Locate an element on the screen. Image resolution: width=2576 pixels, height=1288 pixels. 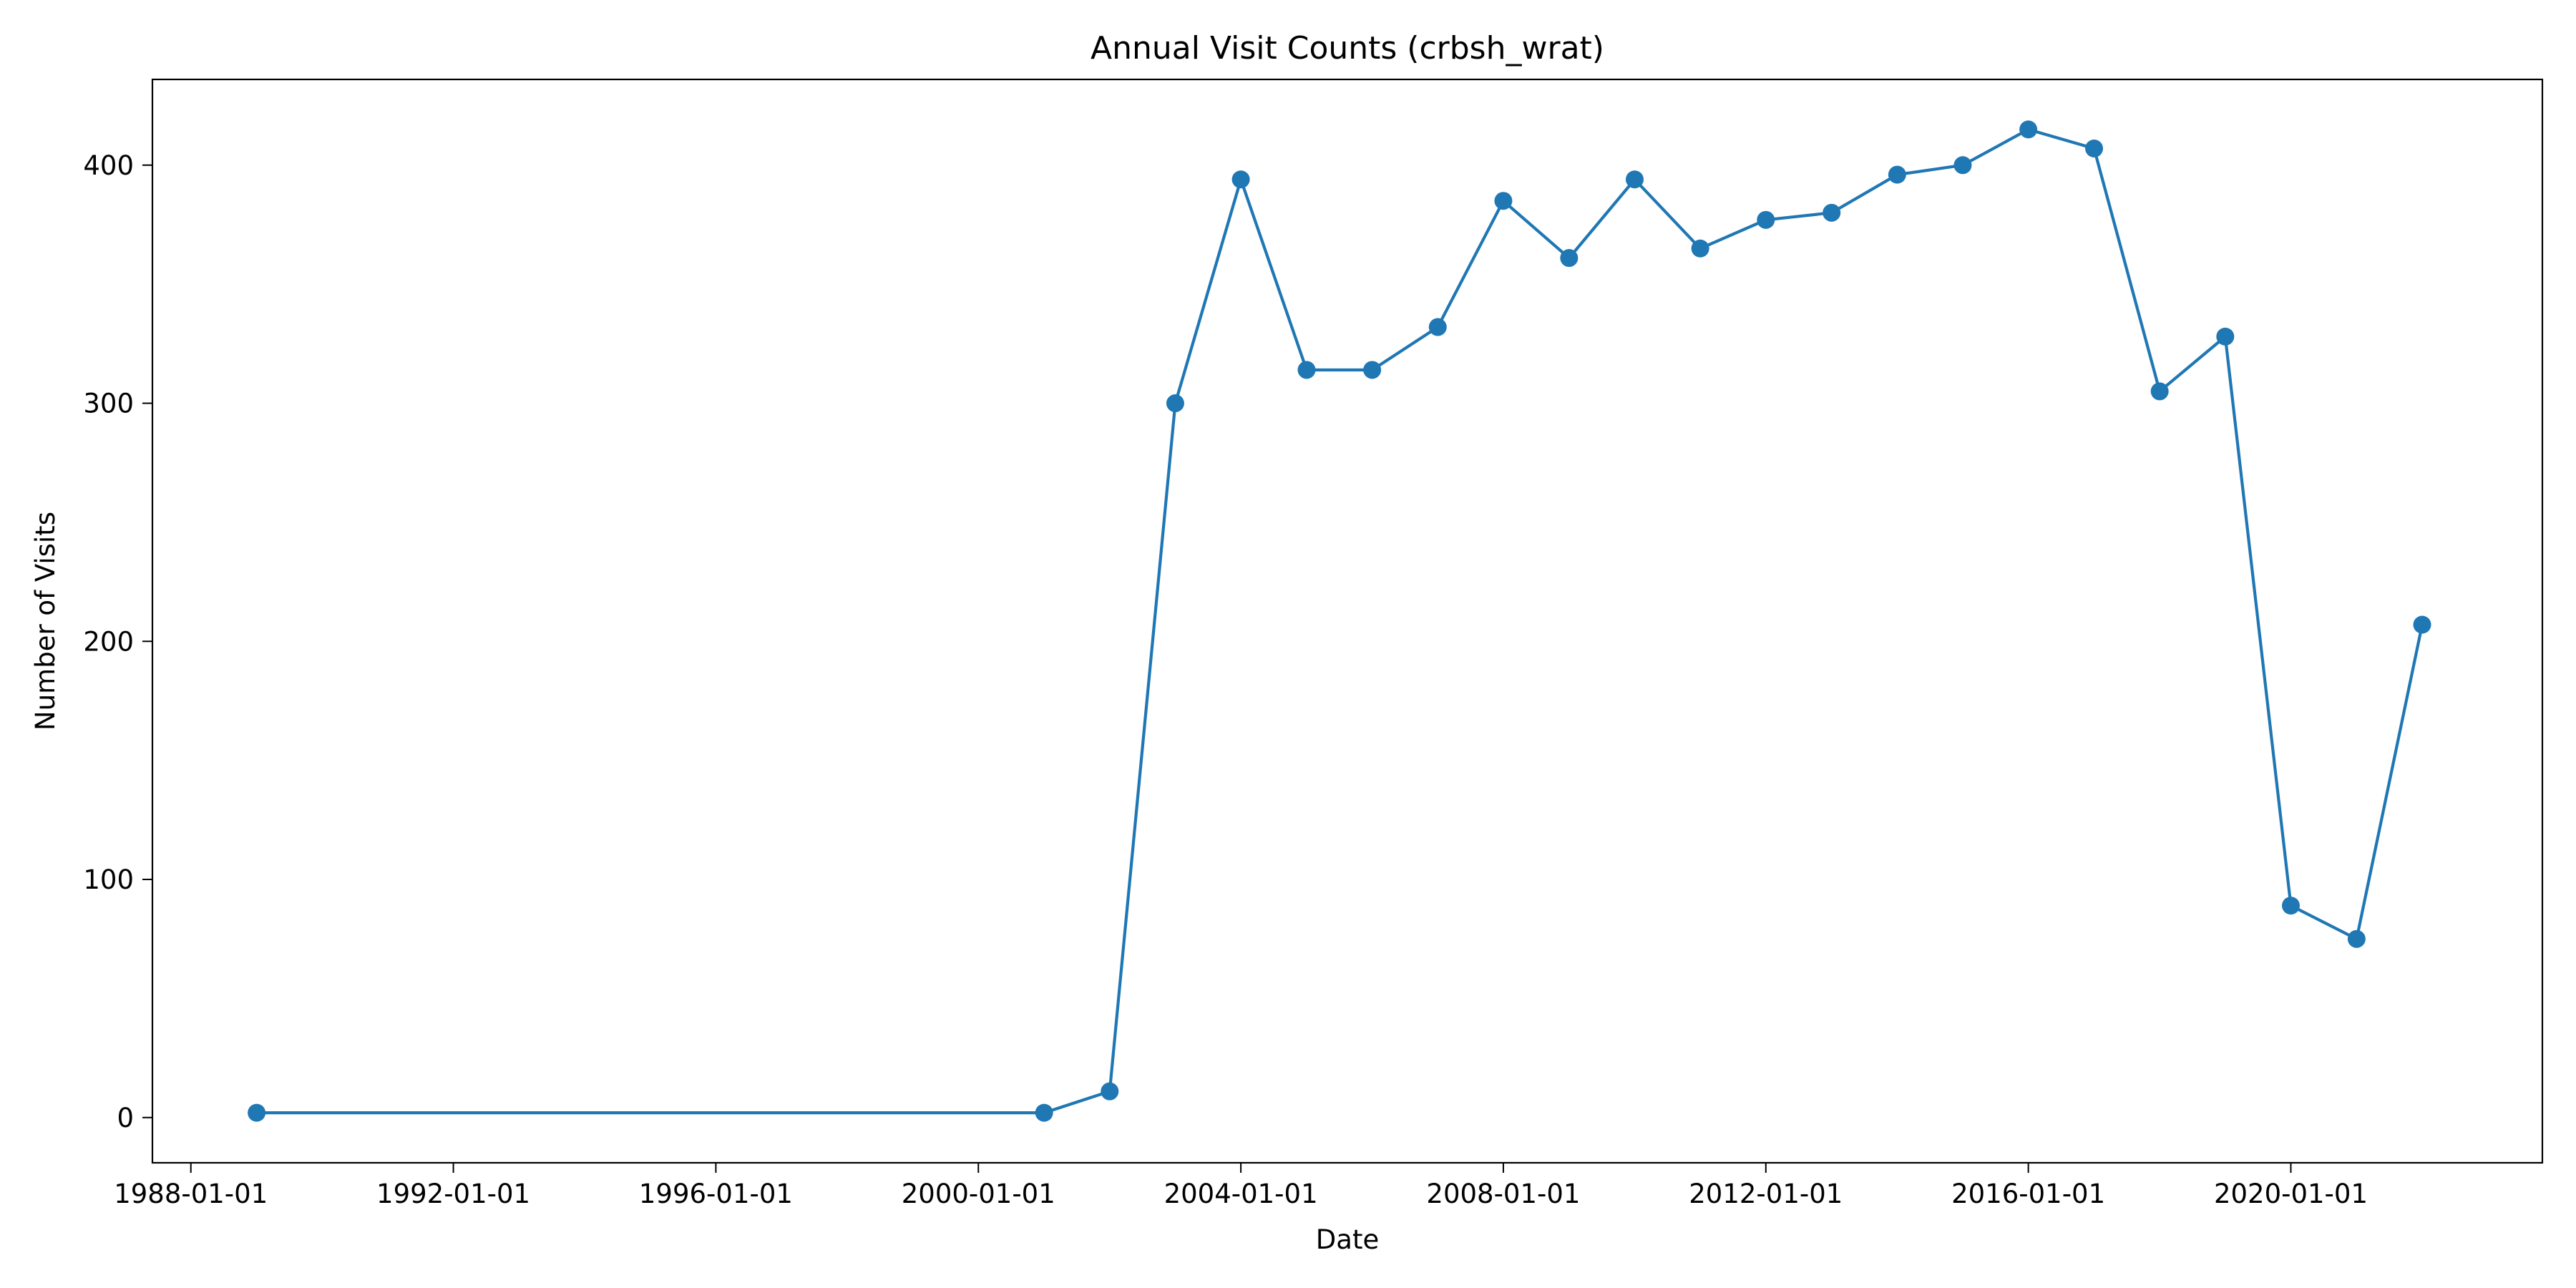
x-tick-label: 2020-01-01 is located at coordinates (2291, 1194).